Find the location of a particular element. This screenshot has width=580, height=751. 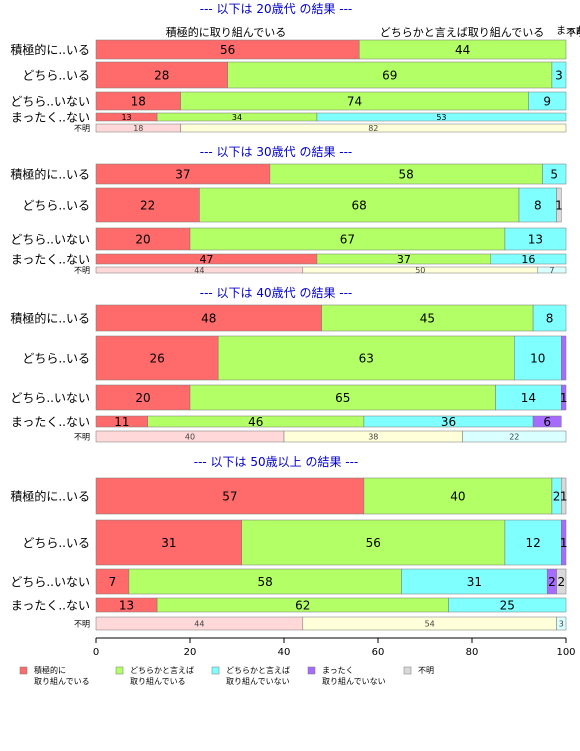

header-label: まったく is located at coordinates (568, 31).